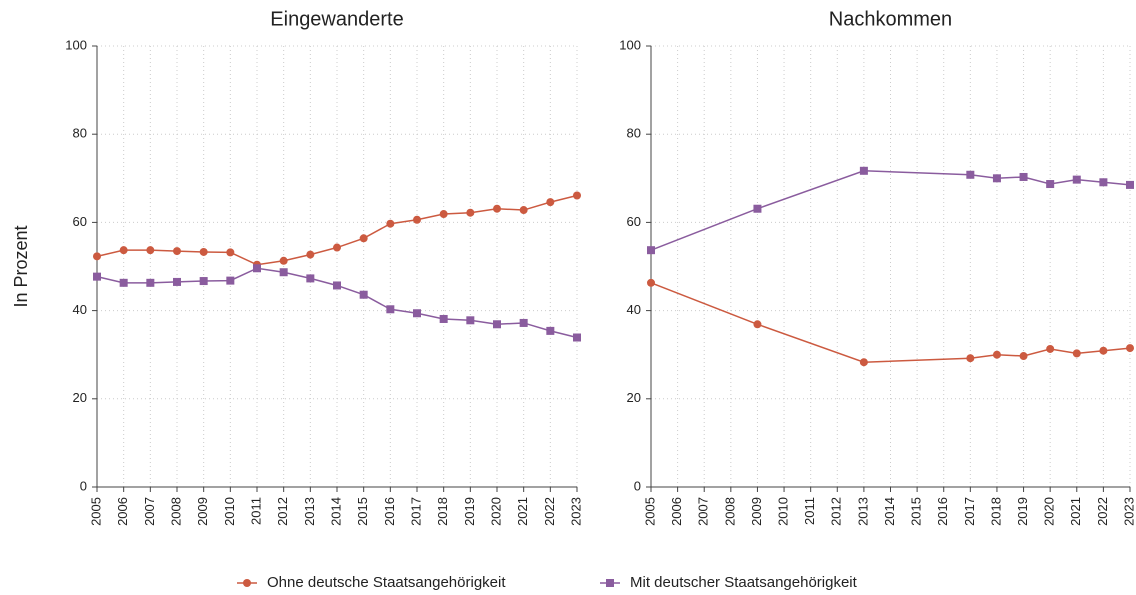 The height and width of the screenshot is (595, 1136). Describe the element at coordinates (80, 309) in the screenshot. I see `y-tick-label: 40` at that location.